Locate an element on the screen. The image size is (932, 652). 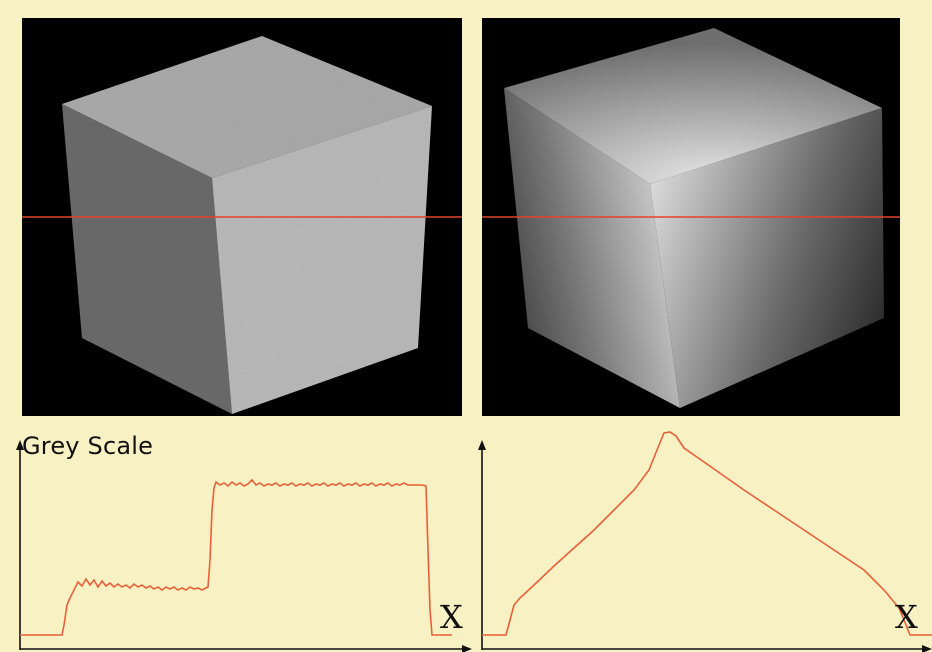
grey-profile-left is located at coordinates (236, 557).